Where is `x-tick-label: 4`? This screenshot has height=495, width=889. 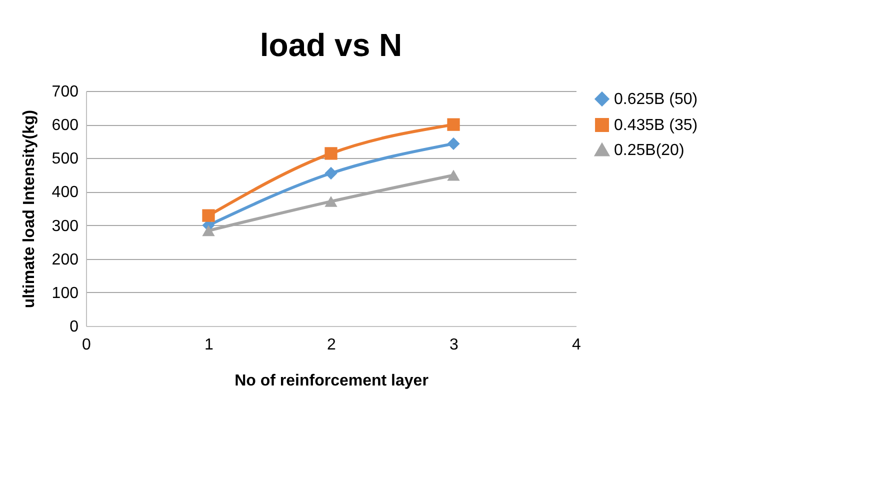 x-tick-label: 4 is located at coordinates (577, 345).